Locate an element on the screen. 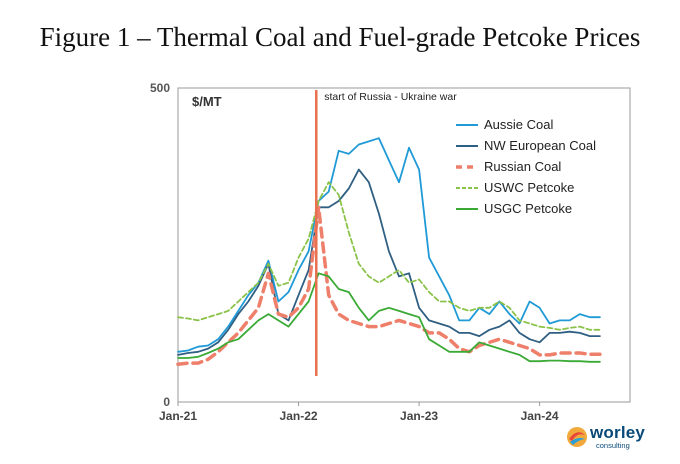 The width and height of the screenshot is (680, 464). logo-tagline: consulting is located at coordinates (613, 445).